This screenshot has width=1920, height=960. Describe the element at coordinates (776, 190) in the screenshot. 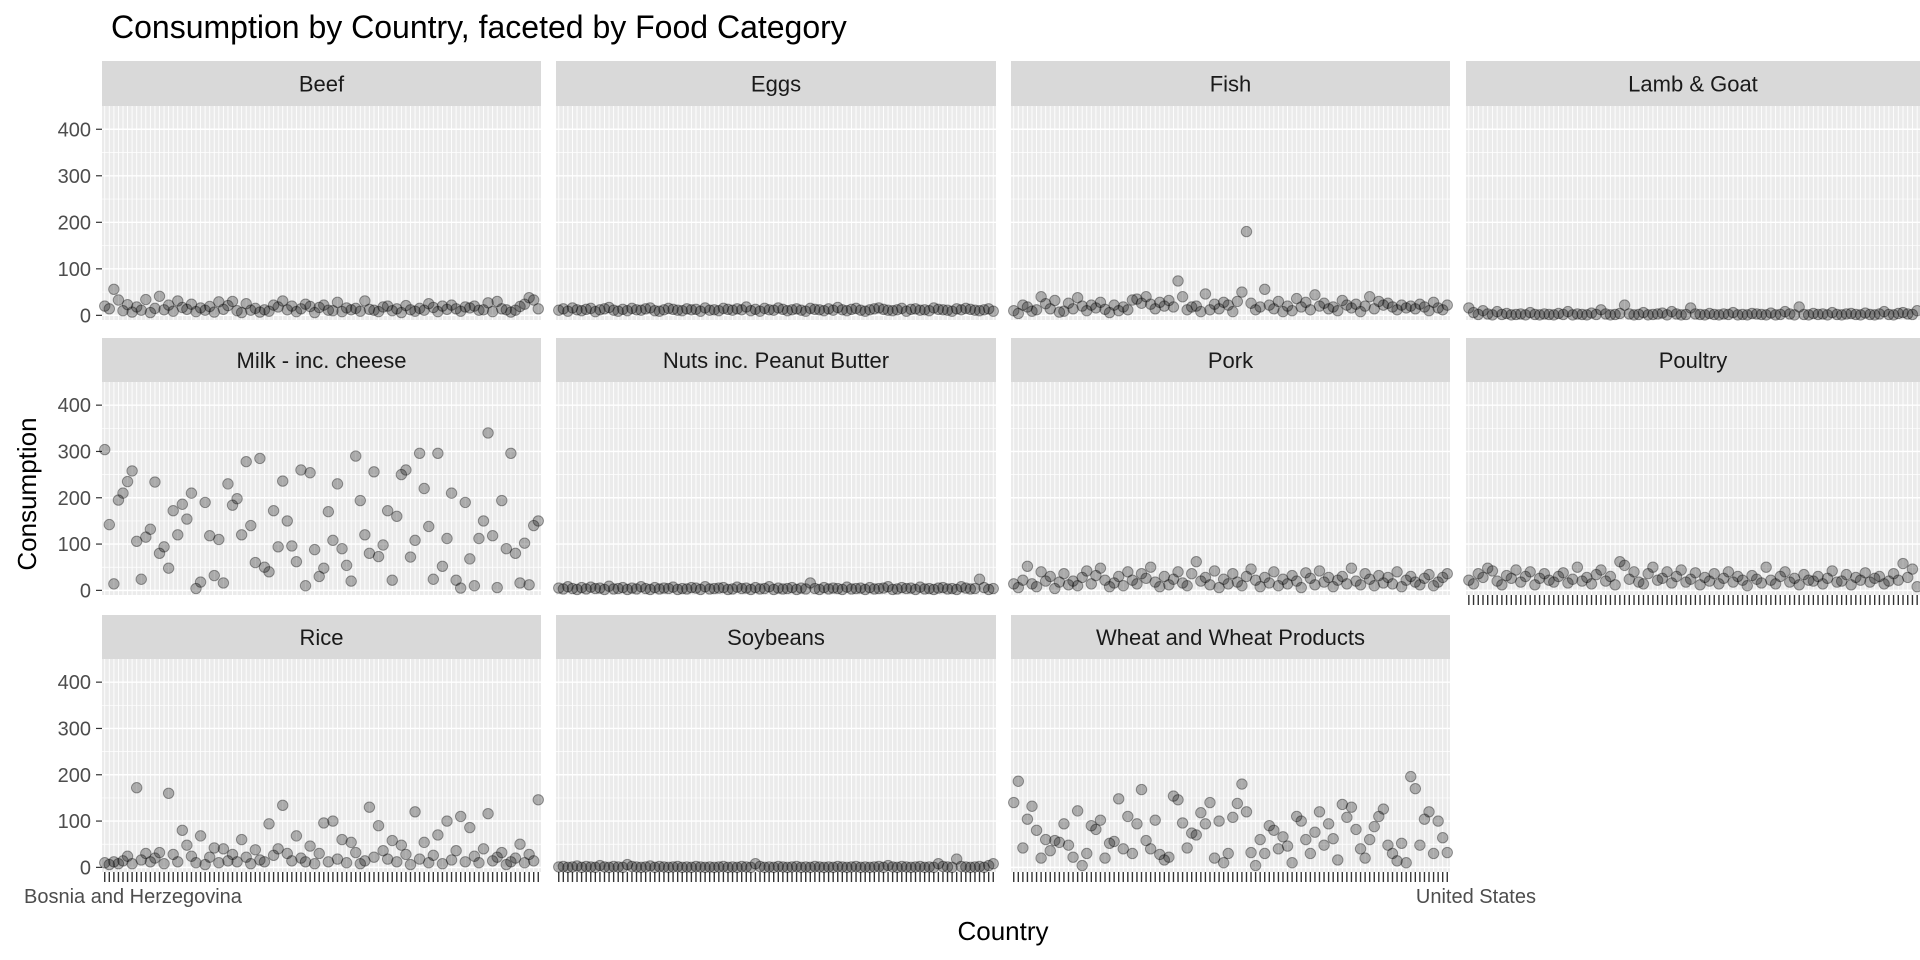

I see `facet-eggs: Eggs` at that location.